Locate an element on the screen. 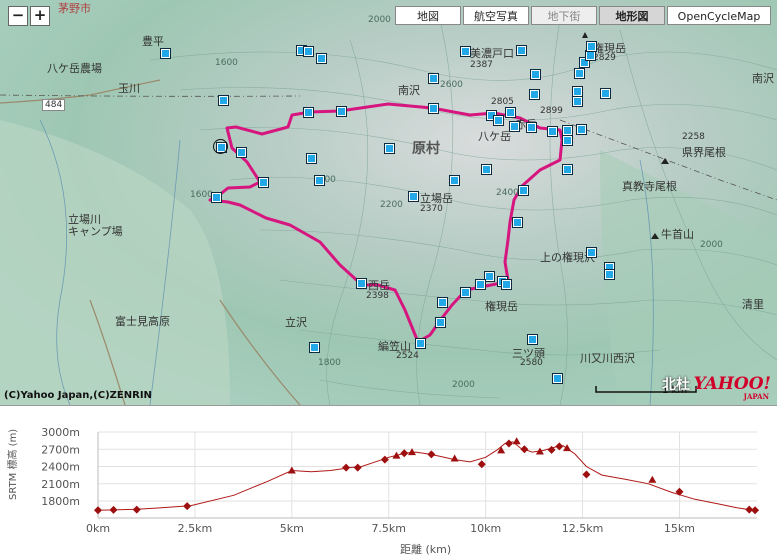 The height and width of the screenshot is (560, 777). yahoo-logo-sub: JAPAN is located at coordinates (756, 396).